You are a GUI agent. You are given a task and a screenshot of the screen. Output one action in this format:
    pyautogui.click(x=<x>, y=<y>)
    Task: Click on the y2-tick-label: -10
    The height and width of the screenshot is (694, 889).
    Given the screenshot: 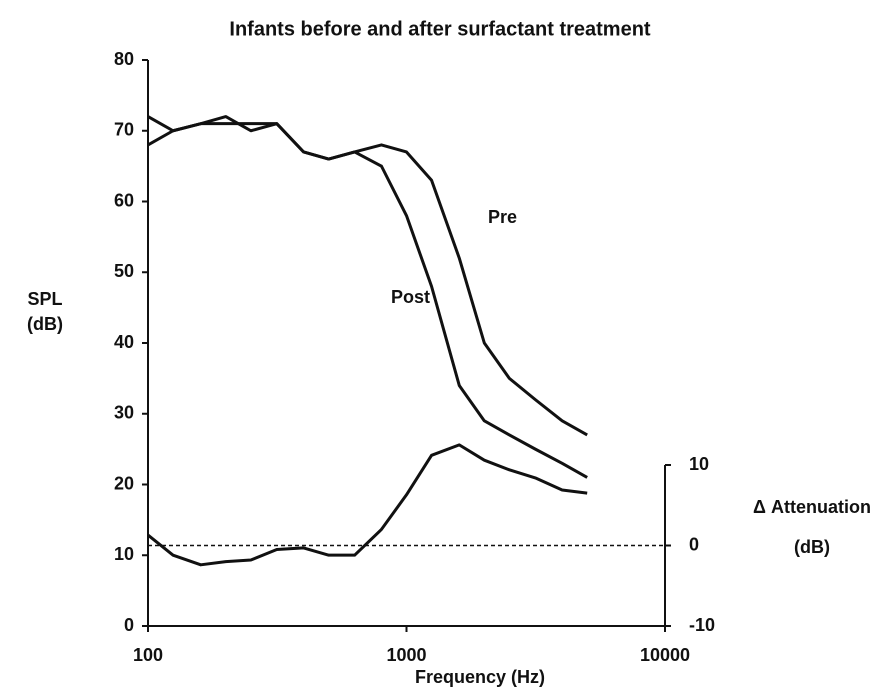 What is the action you would take?
    pyautogui.click(x=702, y=625)
    